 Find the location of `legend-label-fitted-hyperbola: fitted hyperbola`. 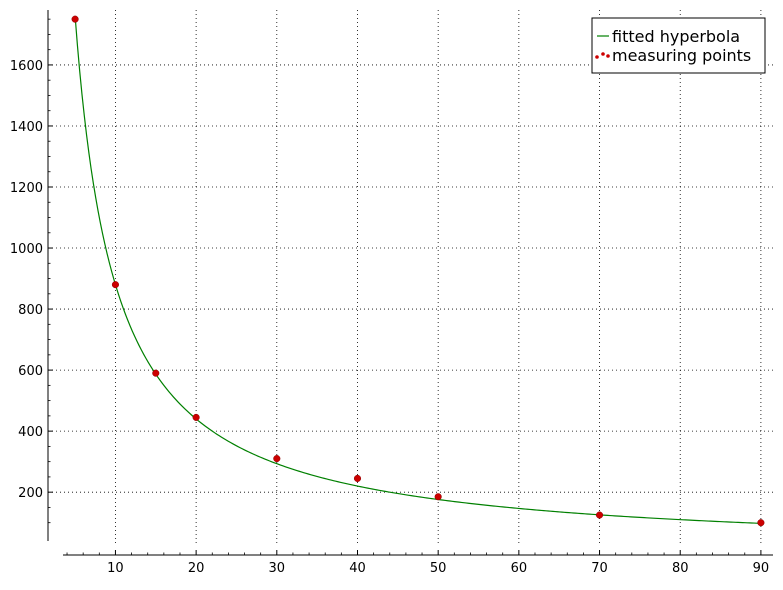

legend-label-fitted-hyperbola: fitted hyperbola is located at coordinates (676, 36).